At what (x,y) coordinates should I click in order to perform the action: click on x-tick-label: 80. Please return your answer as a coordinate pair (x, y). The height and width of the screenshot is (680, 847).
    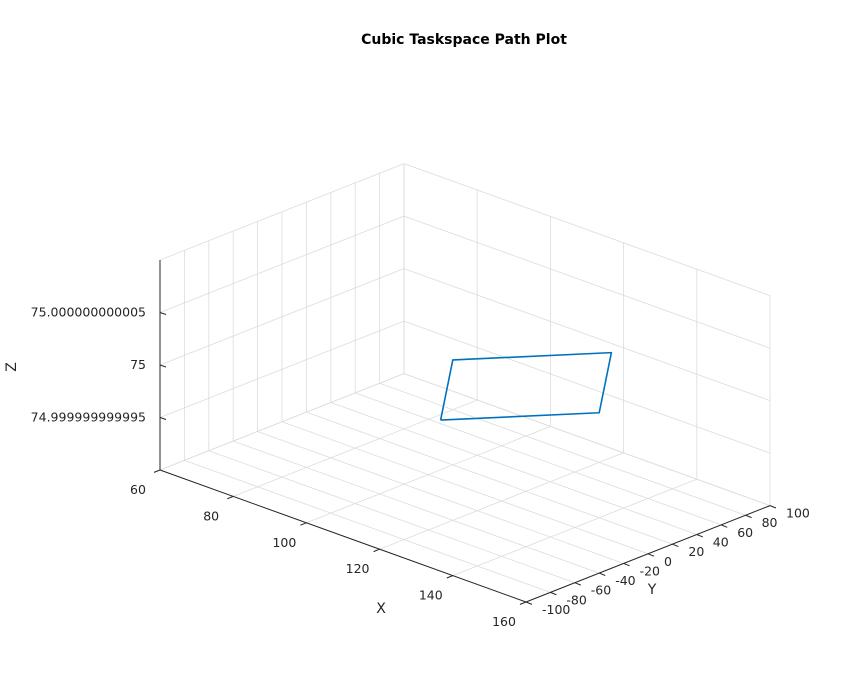
    Looking at the image, I should click on (211, 515).